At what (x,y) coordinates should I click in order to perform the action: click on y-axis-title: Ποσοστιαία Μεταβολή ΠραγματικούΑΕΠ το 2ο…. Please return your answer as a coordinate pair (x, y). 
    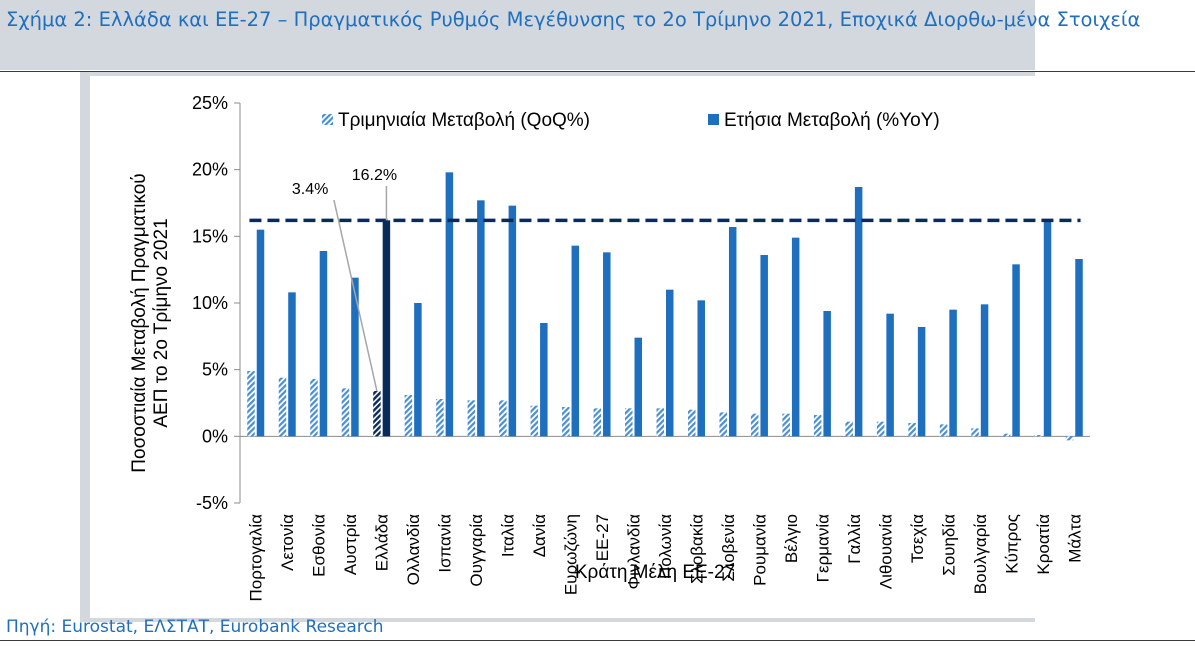
    Looking at the image, I should click on (150, 322).